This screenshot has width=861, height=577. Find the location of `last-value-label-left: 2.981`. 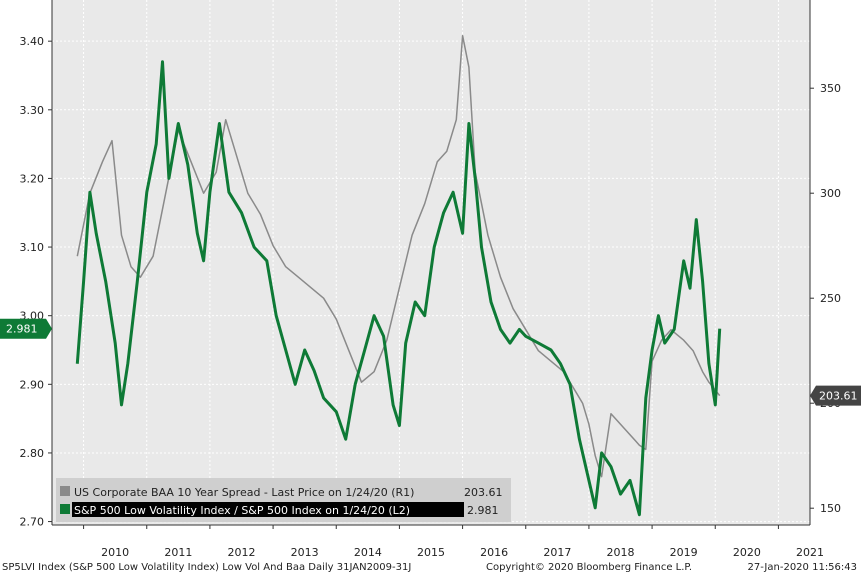

last-value-label-left: 2.981 is located at coordinates (22, 329).